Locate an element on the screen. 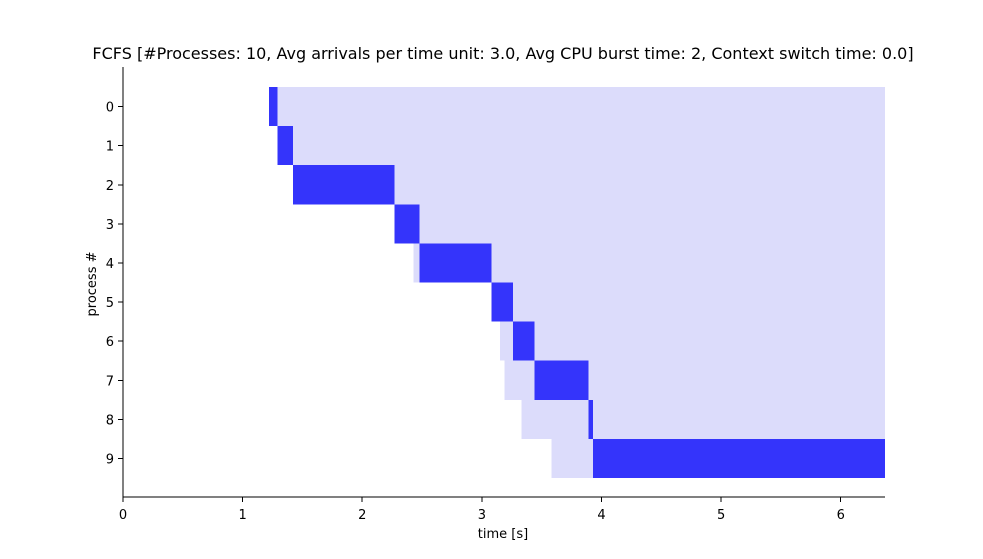 The width and height of the screenshot is (983, 559). y-tick-label-2: 2 is located at coordinates (110, 186).